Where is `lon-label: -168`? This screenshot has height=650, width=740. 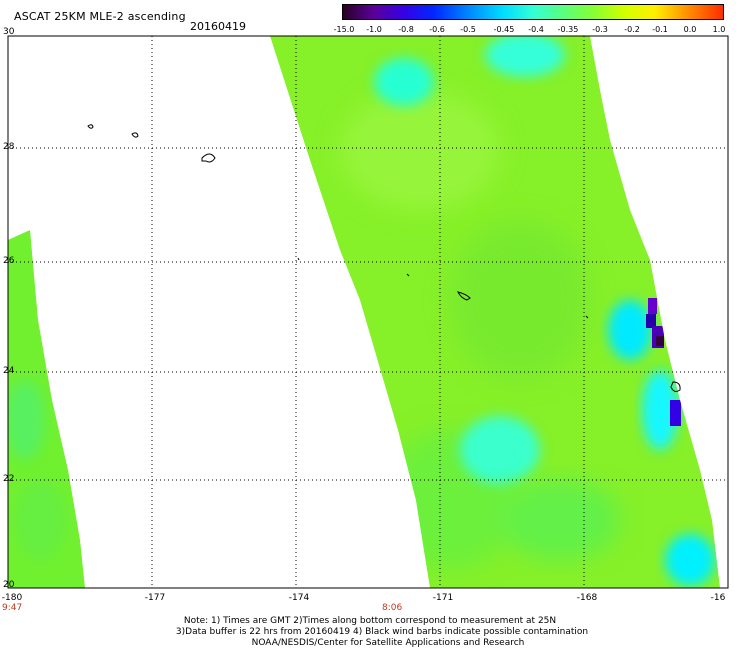 lon-label: -168 is located at coordinates (587, 598).